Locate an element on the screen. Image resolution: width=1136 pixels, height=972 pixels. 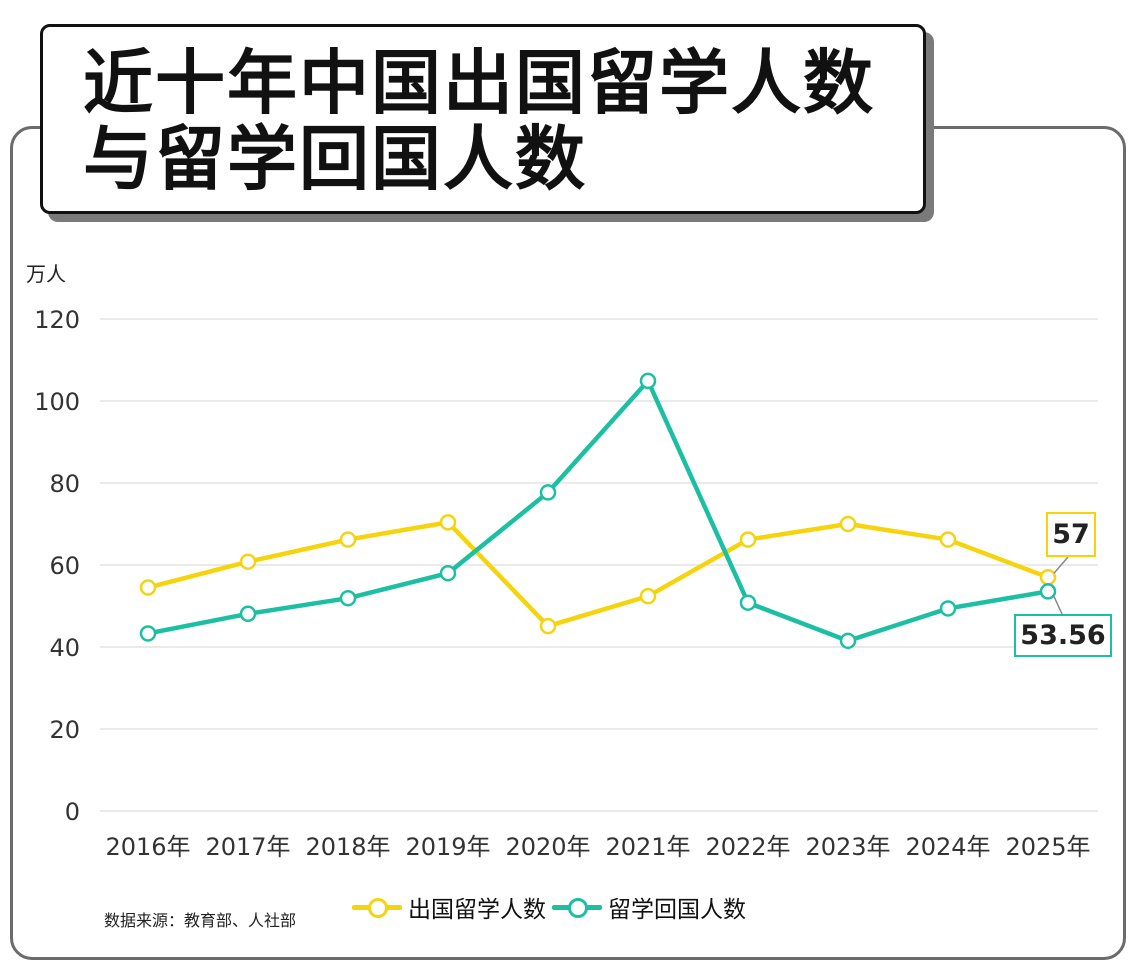
data-point-outbound-2016 is located at coordinates (148, 587).